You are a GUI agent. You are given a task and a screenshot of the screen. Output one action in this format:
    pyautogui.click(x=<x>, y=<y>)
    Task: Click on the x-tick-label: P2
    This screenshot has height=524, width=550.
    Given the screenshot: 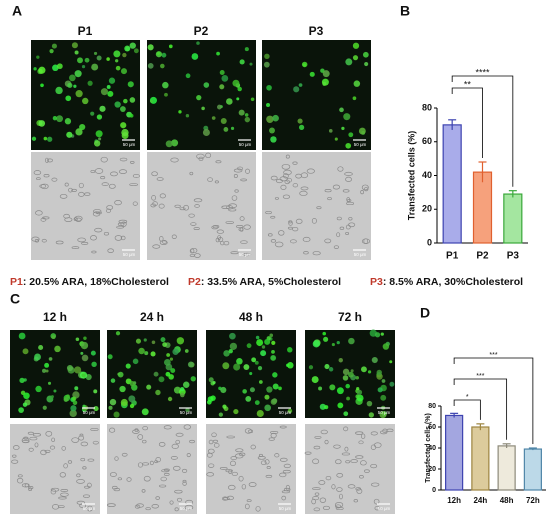 What is the action you would take?
    pyautogui.click(x=482, y=256)
    